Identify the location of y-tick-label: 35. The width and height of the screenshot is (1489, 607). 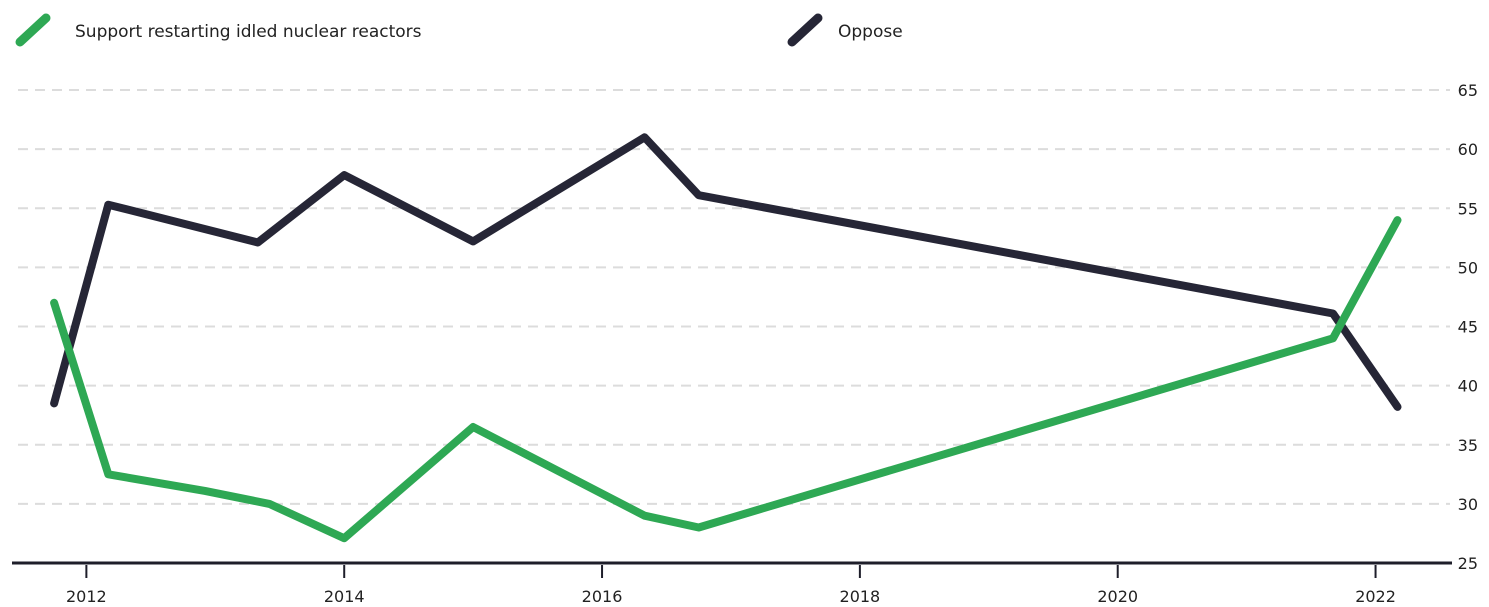
(1468, 445).